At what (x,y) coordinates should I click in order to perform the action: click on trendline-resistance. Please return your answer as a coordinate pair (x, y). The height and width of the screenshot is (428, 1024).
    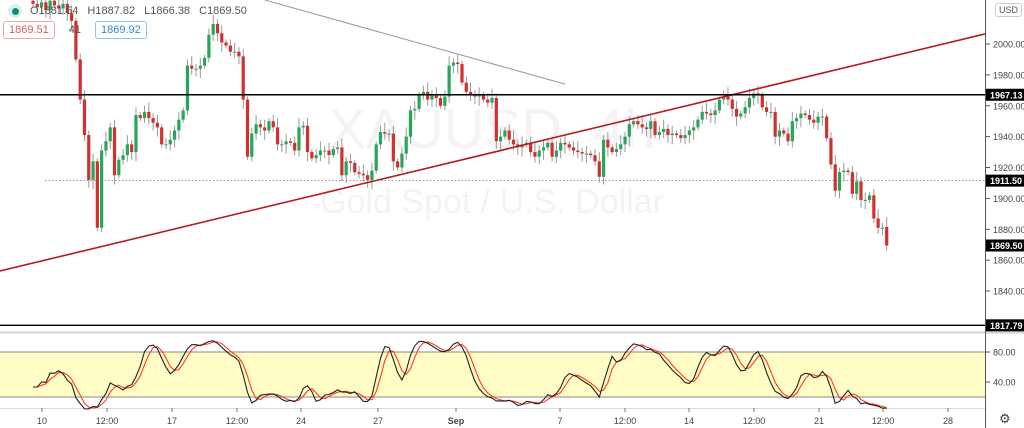
    Looking at the image, I should click on (415, 42).